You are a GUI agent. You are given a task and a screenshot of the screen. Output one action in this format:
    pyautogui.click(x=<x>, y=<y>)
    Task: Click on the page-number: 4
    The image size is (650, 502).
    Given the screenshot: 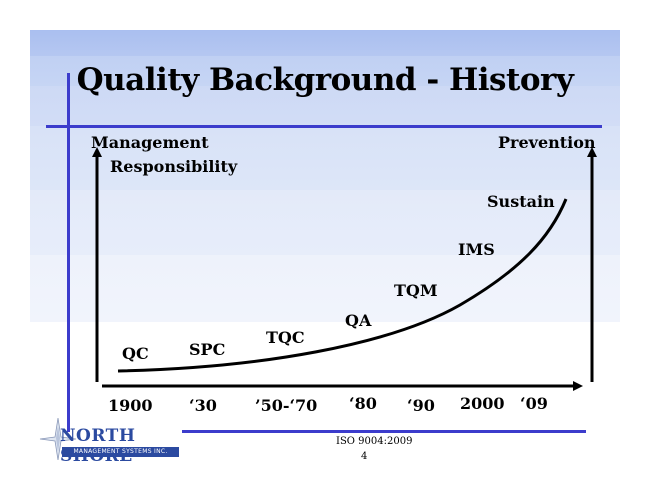 What is the action you would take?
    pyautogui.click(x=364, y=456)
    